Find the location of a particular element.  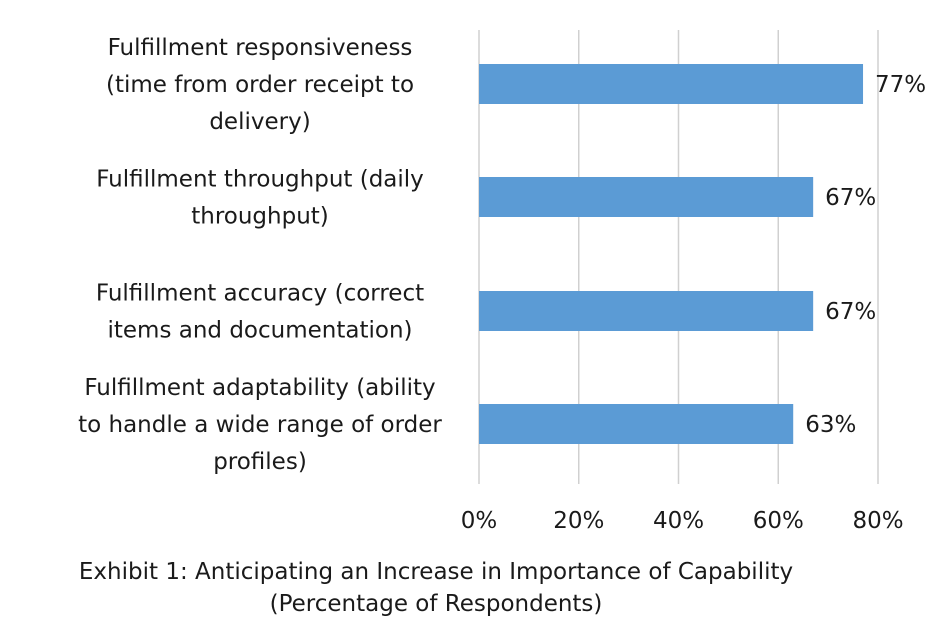

x-axis-ticks: 0% 20% 40% 60% 80% is located at coordinates (682, 521).